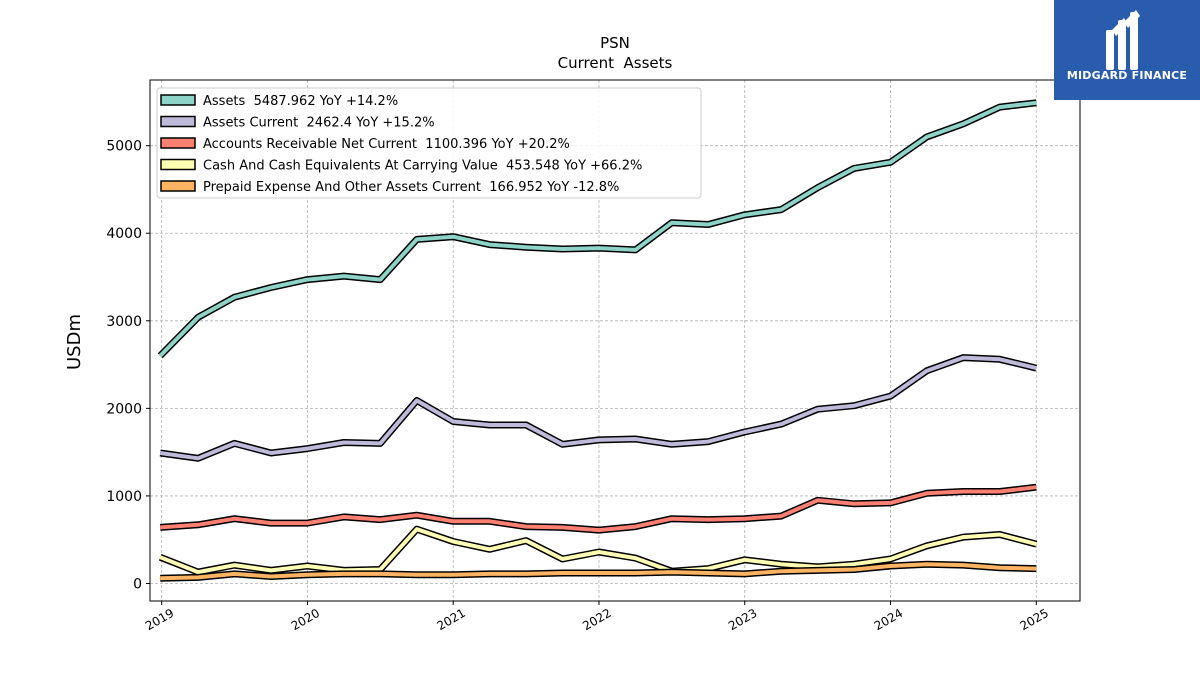  What do you see at coordinates (124, 497) in the screenshot?
I see `y-tick-label-1: 1000` at bounding box center [124, 497].